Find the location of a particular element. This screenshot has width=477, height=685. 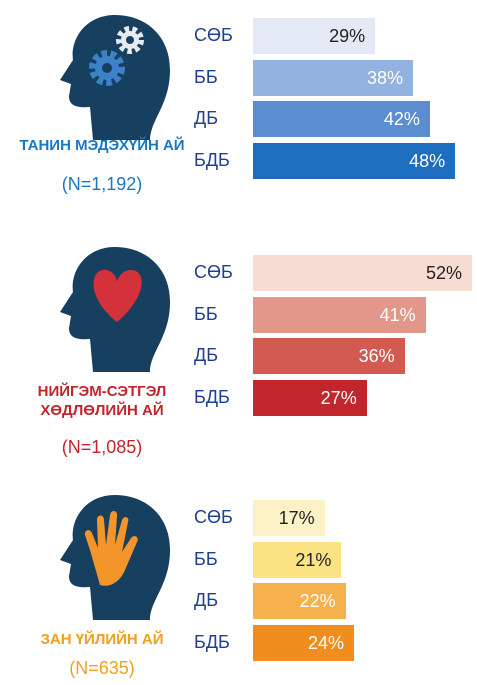

bar: 22% is located at coordinates (299, 601).